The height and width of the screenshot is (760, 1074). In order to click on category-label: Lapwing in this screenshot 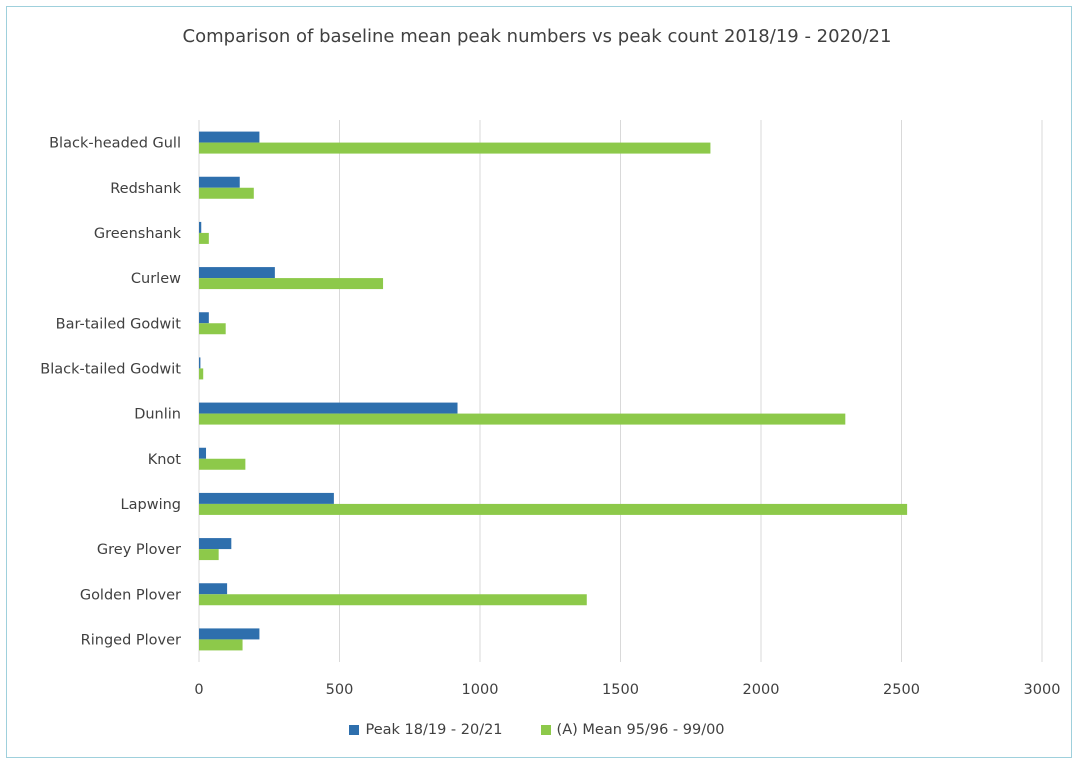, I will do `click(151, 505)`.